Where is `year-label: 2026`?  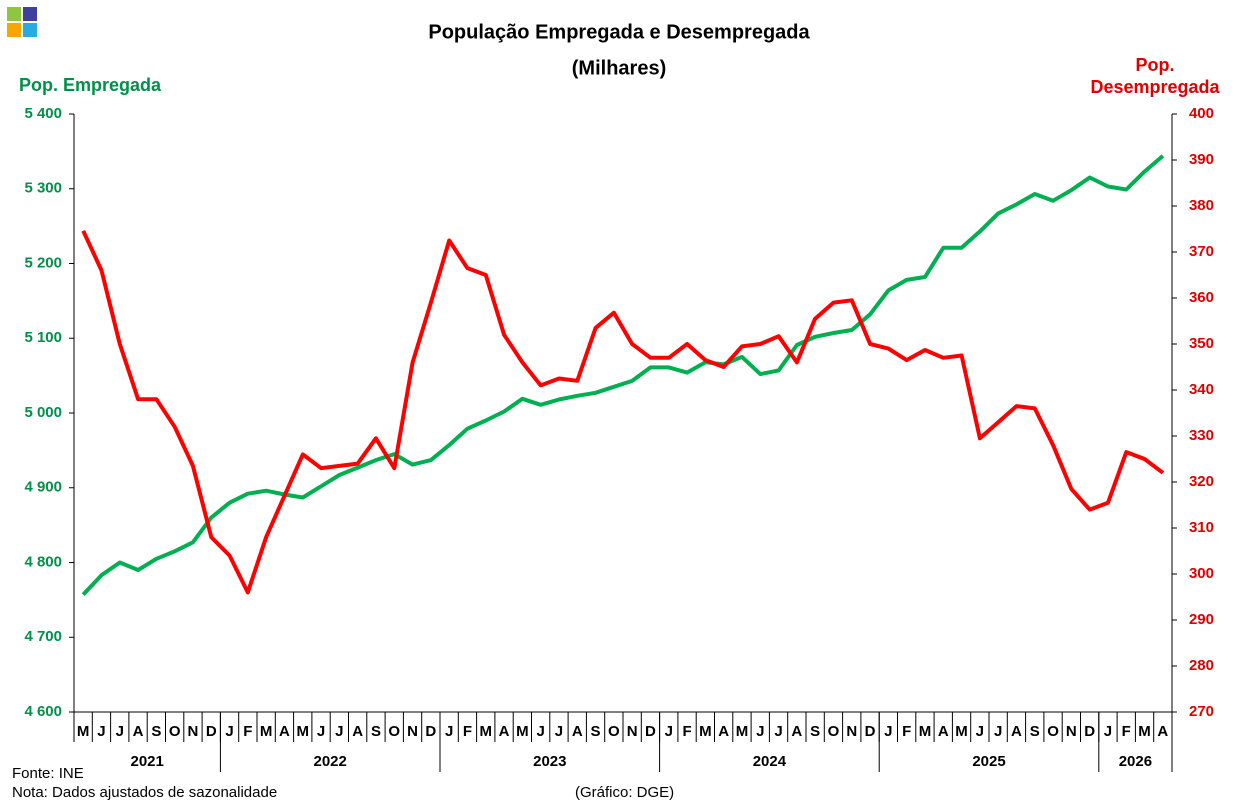
year-label: 2026 is located at coordinates (1135, 761).